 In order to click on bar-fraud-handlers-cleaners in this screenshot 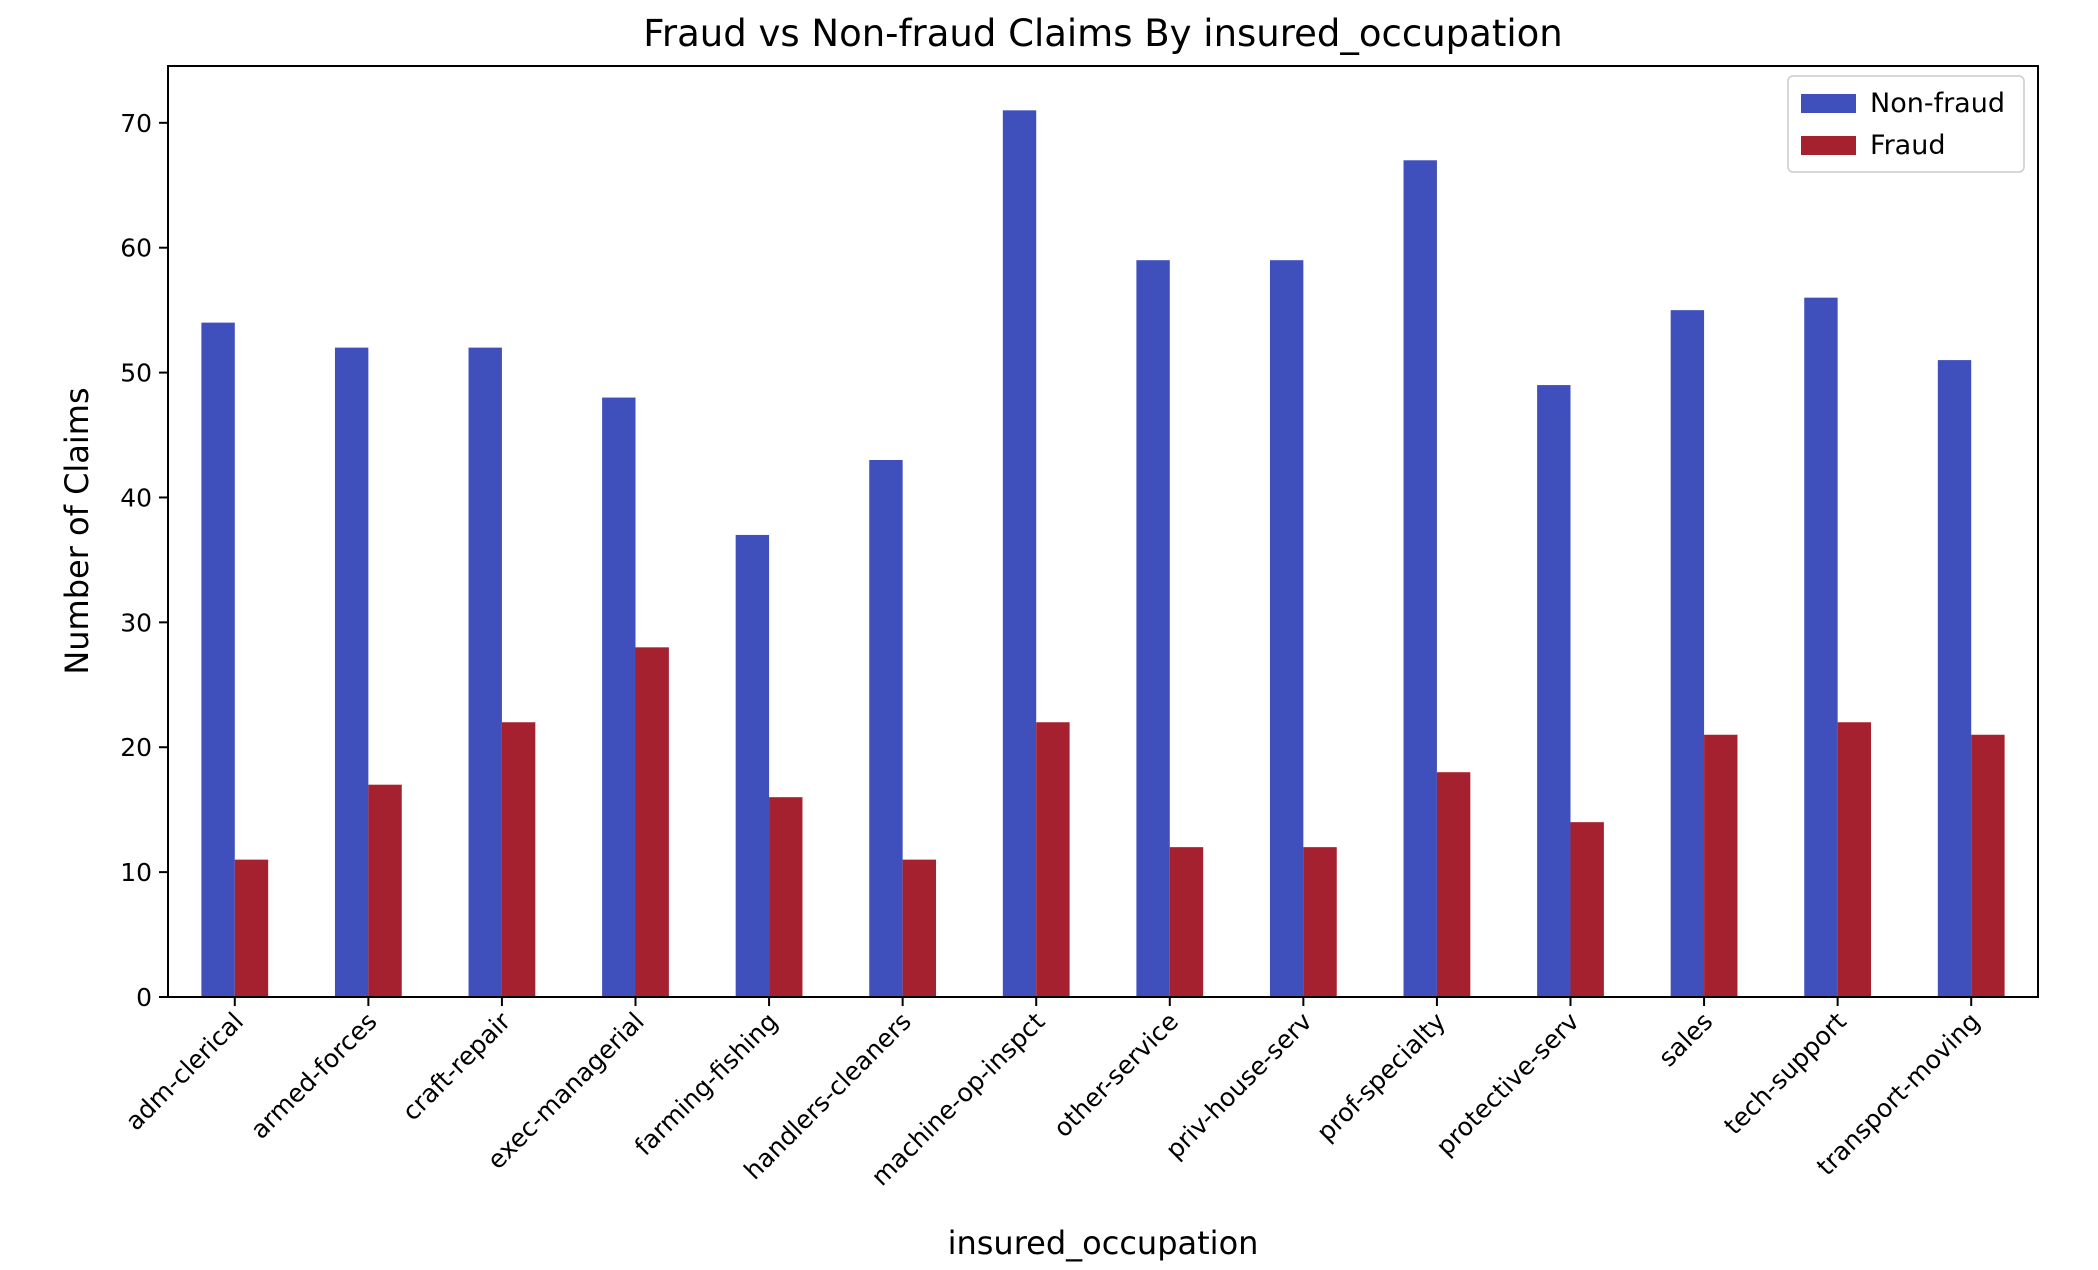, I will do `click(919, 928)`.